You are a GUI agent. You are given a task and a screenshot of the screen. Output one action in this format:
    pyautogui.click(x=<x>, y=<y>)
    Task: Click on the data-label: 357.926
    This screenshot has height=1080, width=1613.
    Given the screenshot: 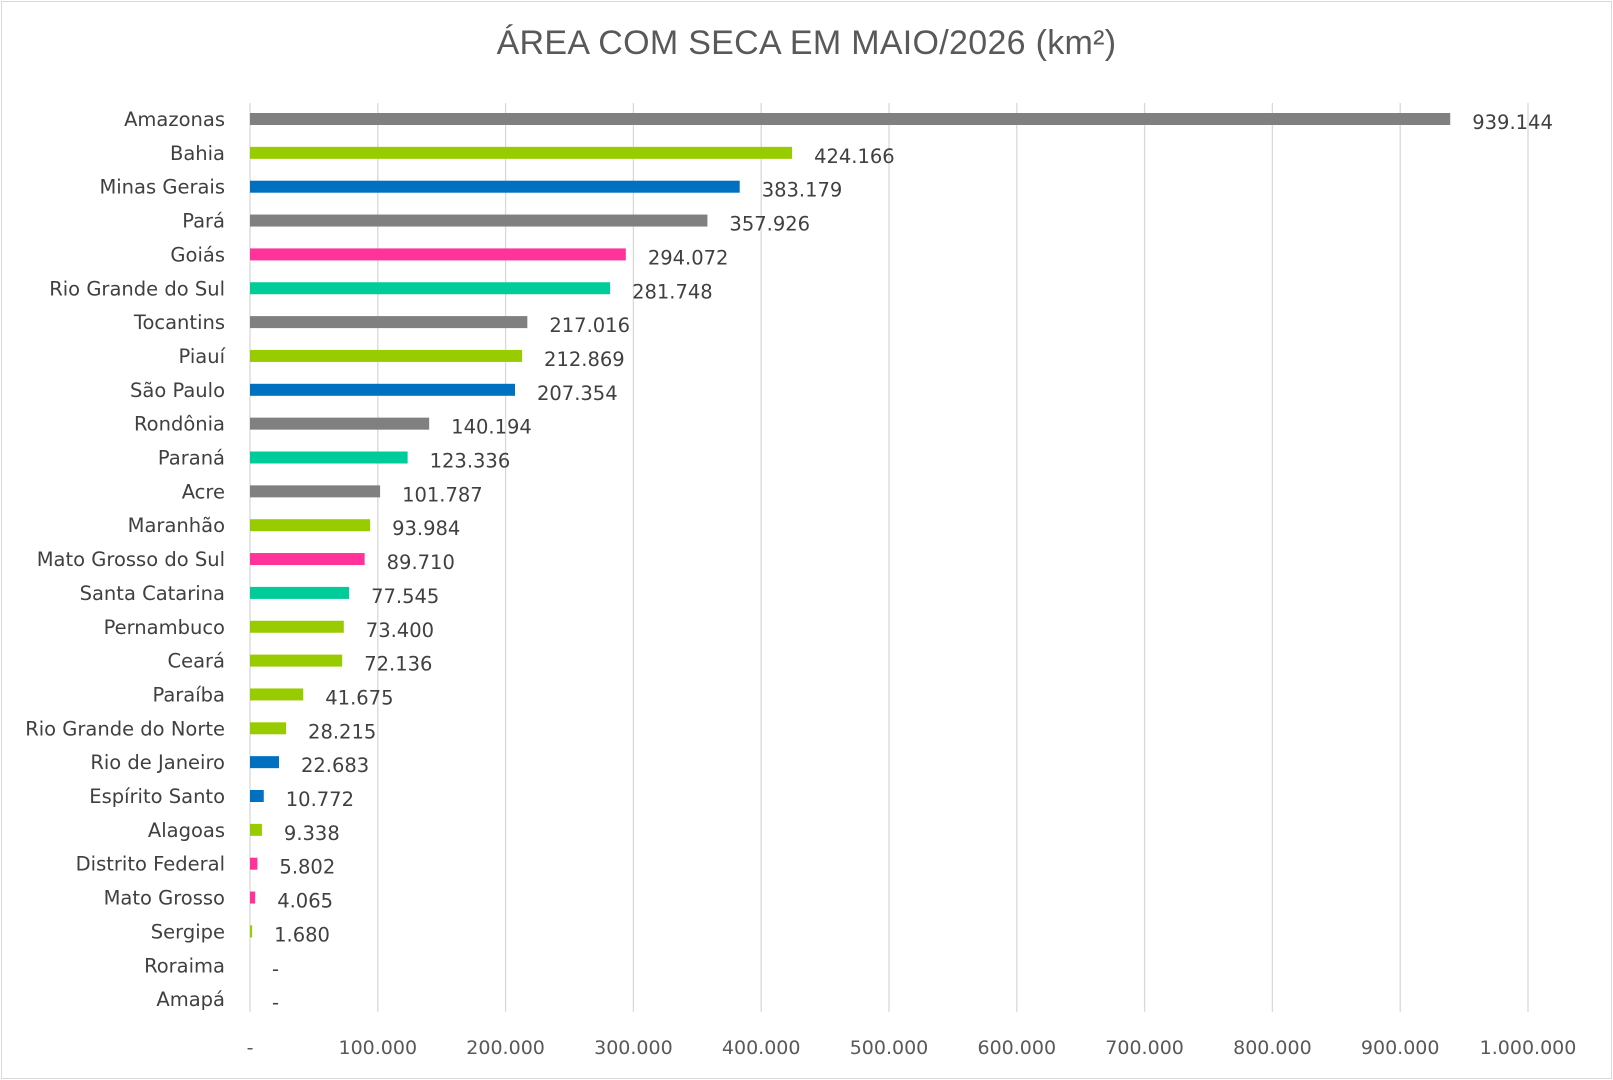 What is the action you would take?
    pyautogui.click(x=769, y=224)
    